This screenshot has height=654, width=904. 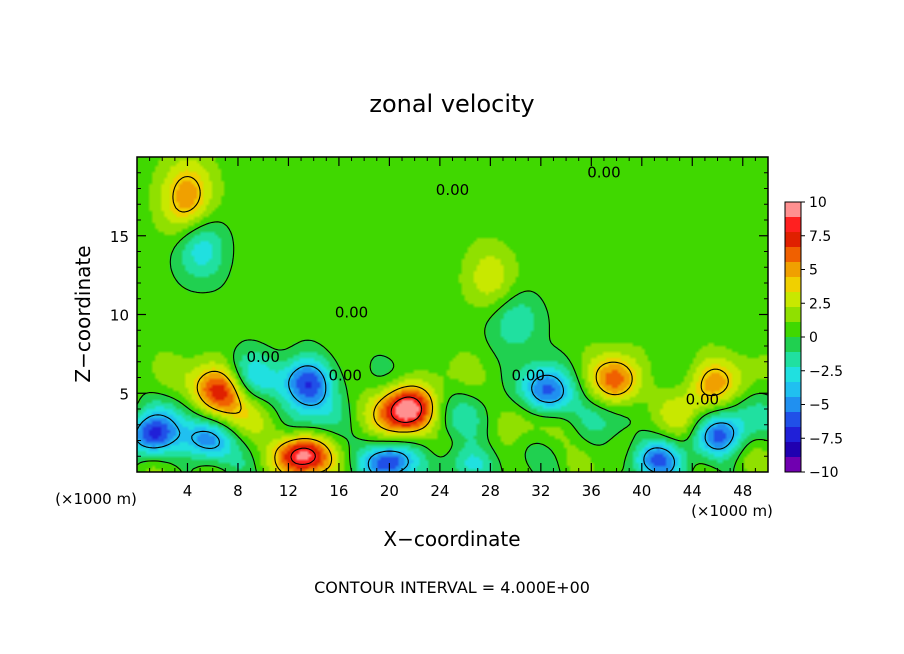 I want to click on colorbar-tick-label: 0, so click(x=813, y=338).